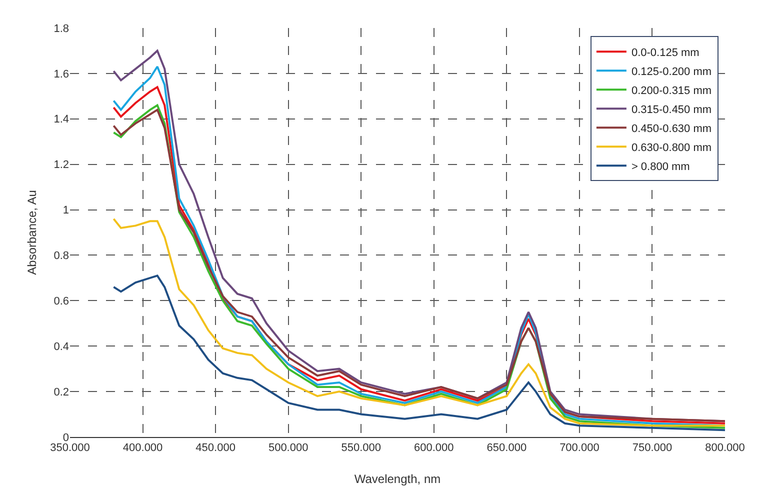 Image resolution: width=765 pixels, height=499 pixels. What do you see at coordinates (61, 346) in the screenshot?
I see `y-tick-label: 0.4` at bounding box center [61, 346].